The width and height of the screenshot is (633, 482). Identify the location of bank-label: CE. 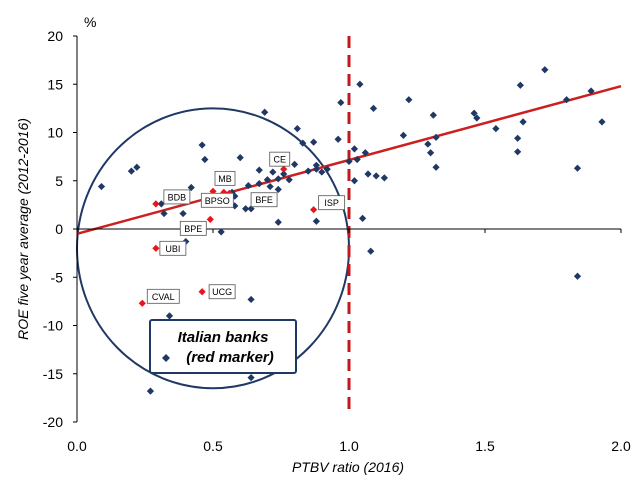
(279, 160).